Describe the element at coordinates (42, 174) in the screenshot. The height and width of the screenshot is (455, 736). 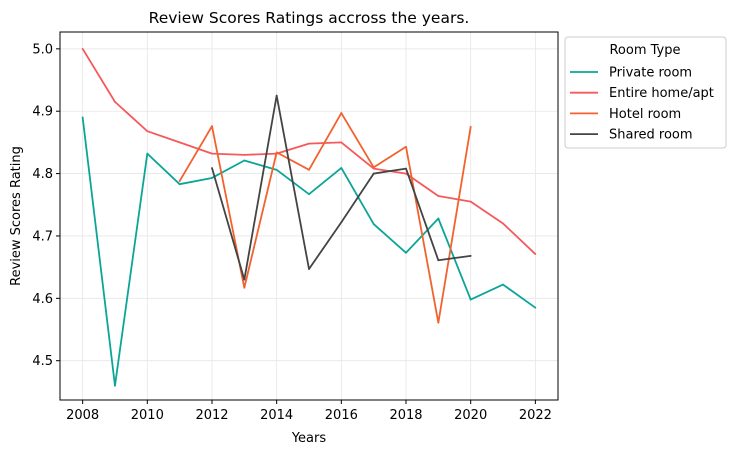
I see `y-tick-label: 4.8` at that location.